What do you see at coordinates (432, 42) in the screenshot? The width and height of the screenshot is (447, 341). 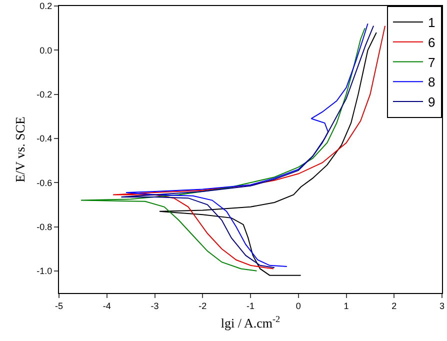 I see `legend-label: 6` at bounding box center [432, 42].